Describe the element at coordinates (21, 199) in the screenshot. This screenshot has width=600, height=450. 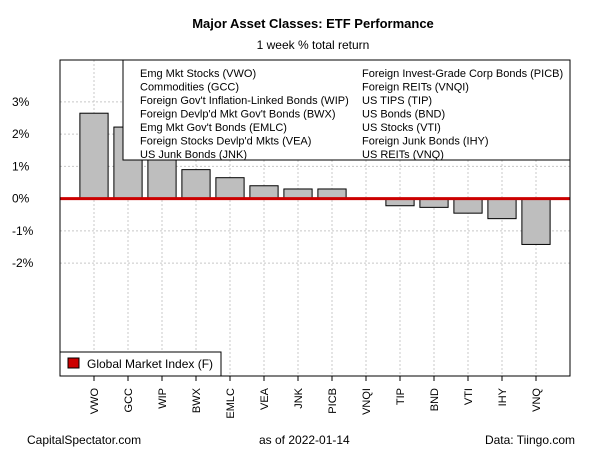
I see `y-tick-label: 0%` at that location.